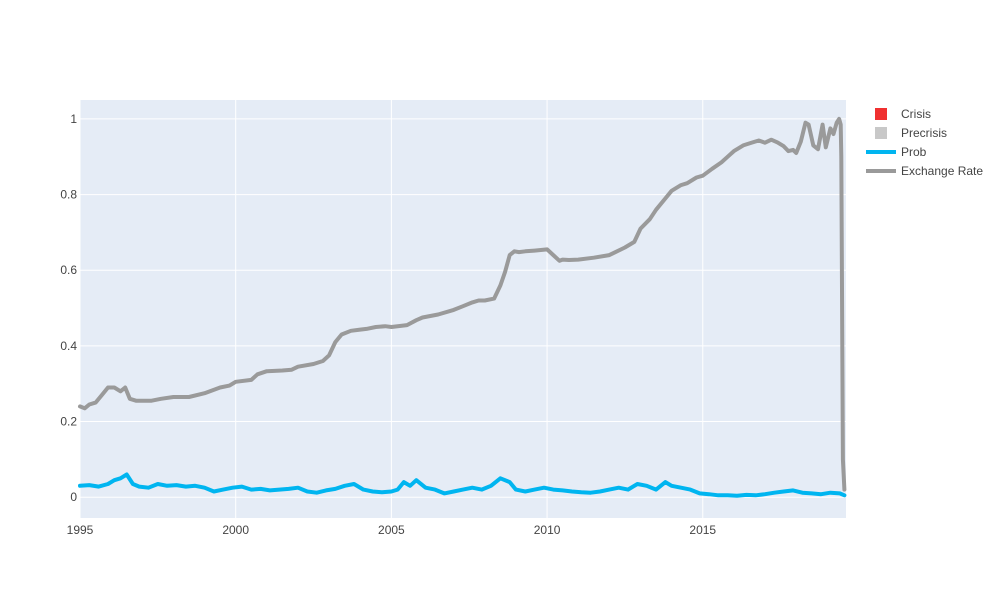  I want to click on legend-label-prob: Prob, so click(914, 152).